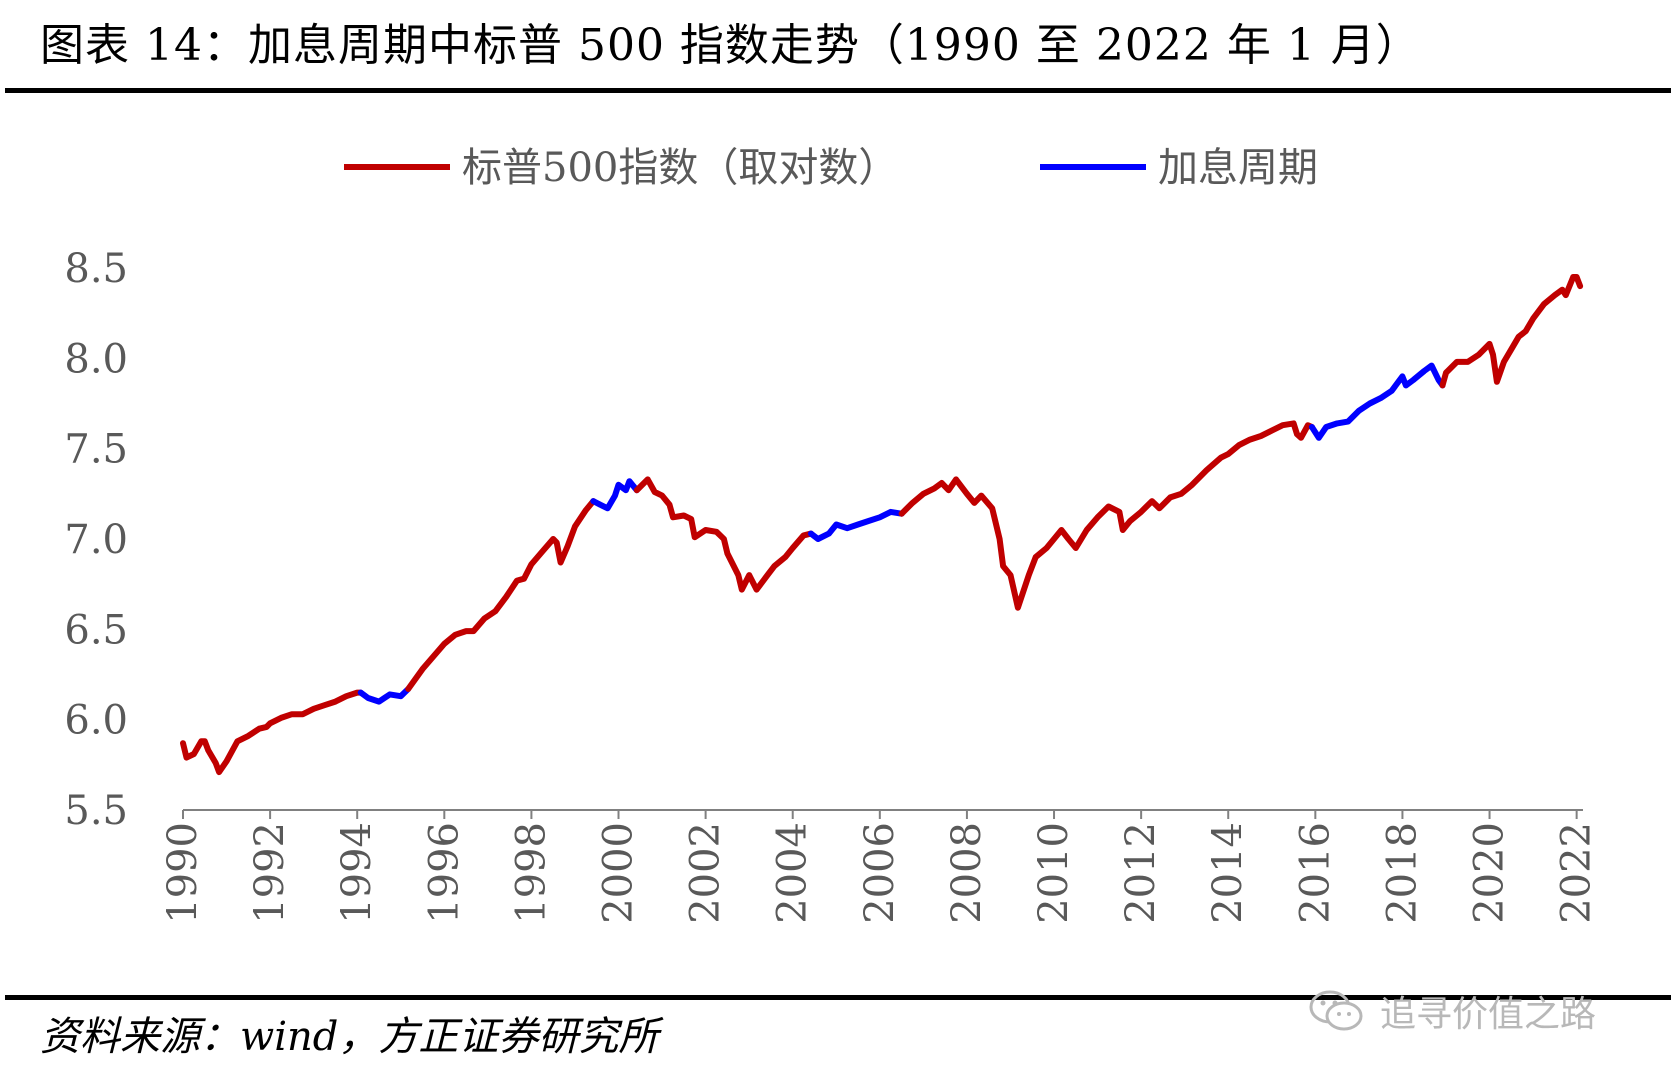 The image size is (1676, 1079). Describe the element at coordinates (1228, 873) in the screenshot. I see `x-tick-label: 2014` at that location.